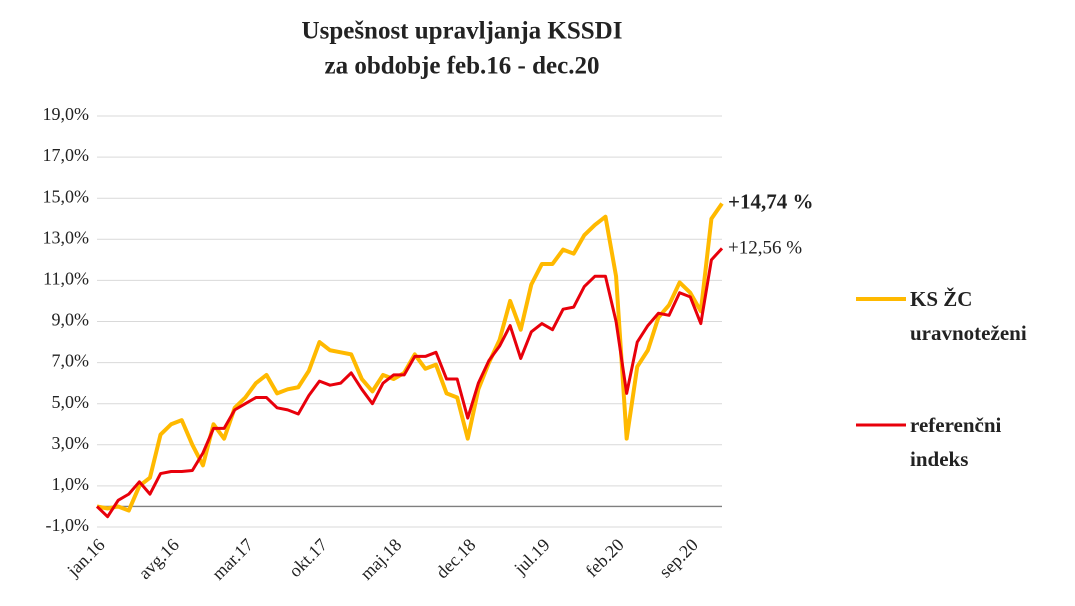 This screenshot has width=1075, height=606. I want to click on y-tick-label: 3,0%, so click(71, 443).